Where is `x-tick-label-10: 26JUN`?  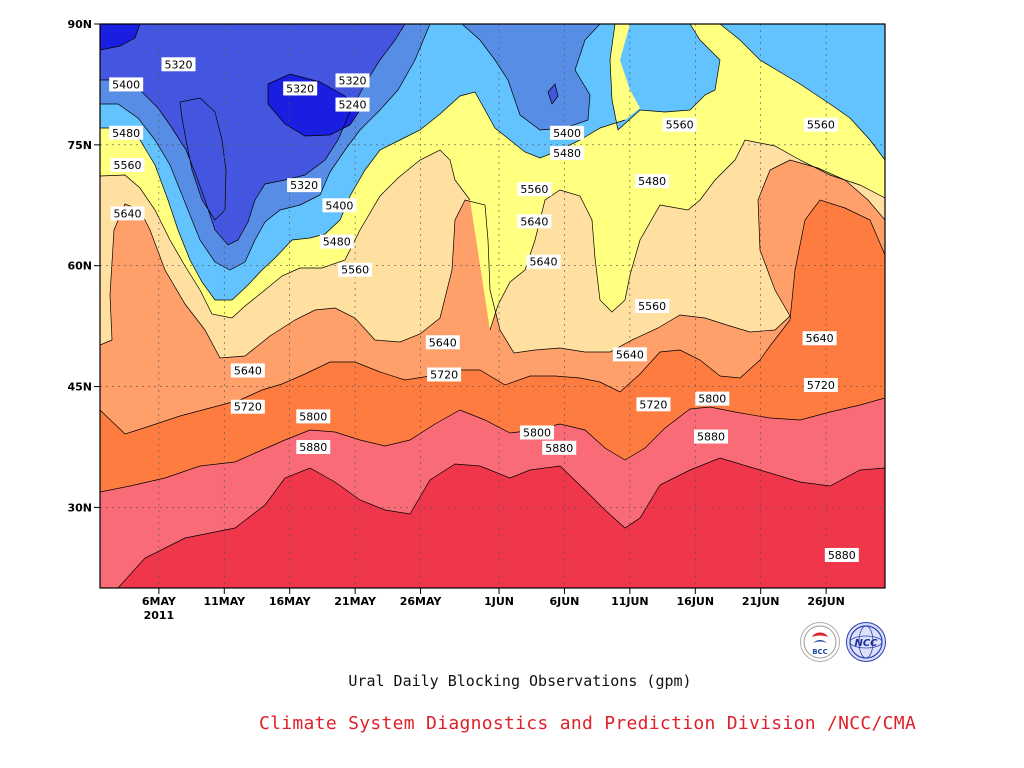 x-tick-label-10: 26JUN is located at coordinates (826, 601).